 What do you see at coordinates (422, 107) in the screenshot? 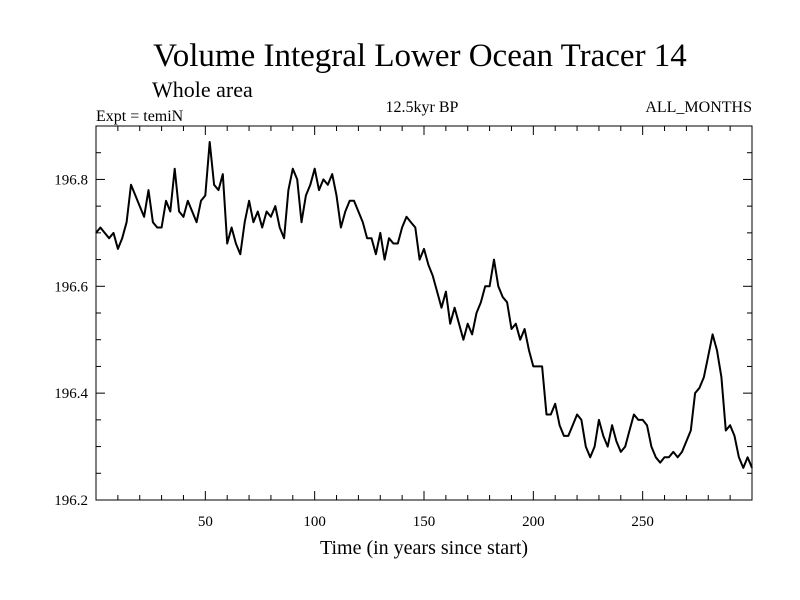
I see `period-label: 12.5kyr BP` at bounding box center [422, 107].